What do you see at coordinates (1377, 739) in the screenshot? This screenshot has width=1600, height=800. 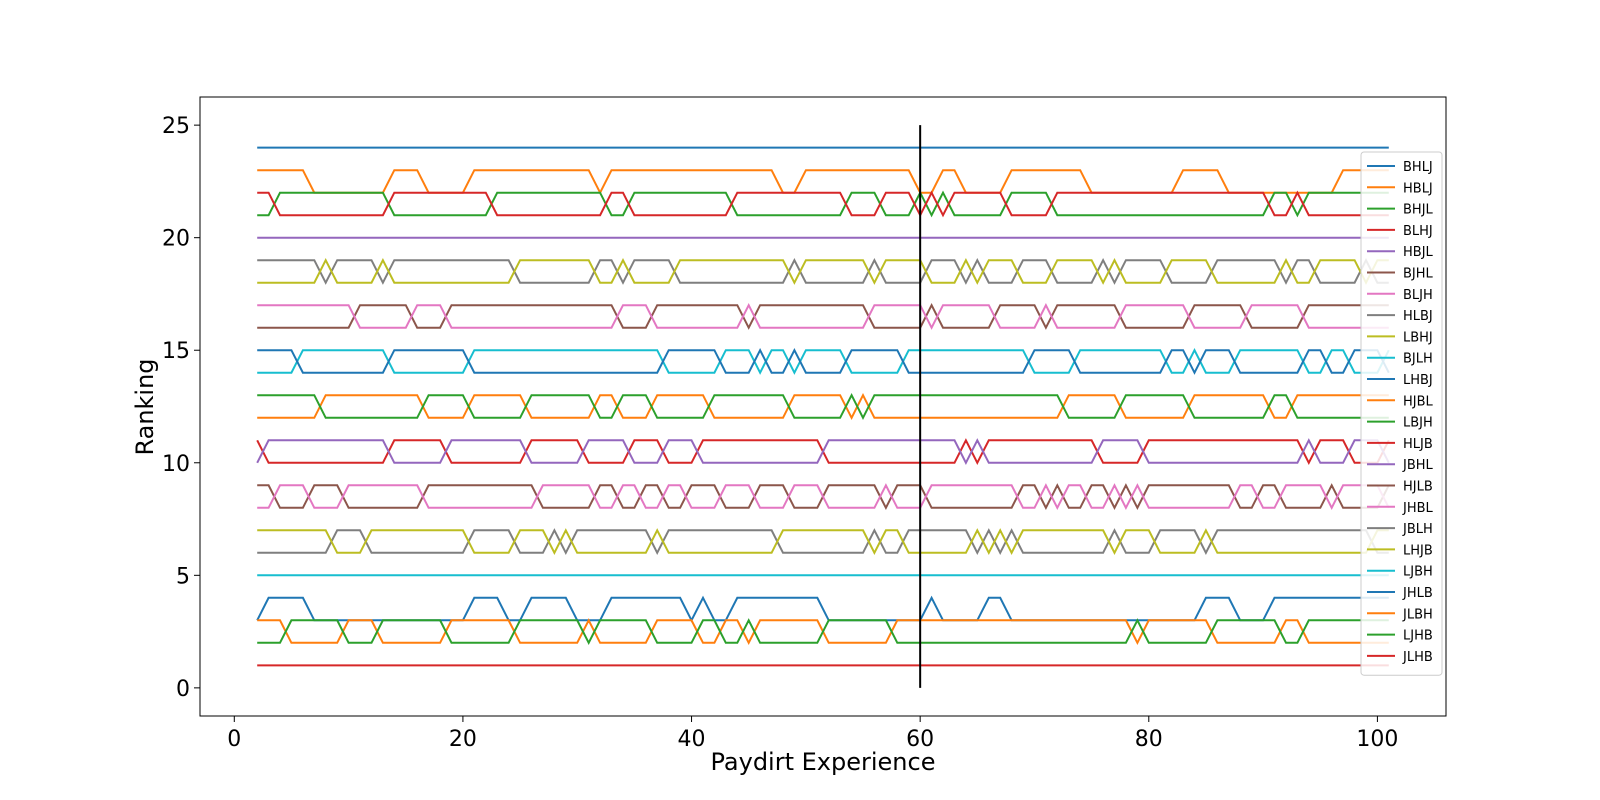 I see `x-tick-label: 100` at bounding box center [1377, 739].